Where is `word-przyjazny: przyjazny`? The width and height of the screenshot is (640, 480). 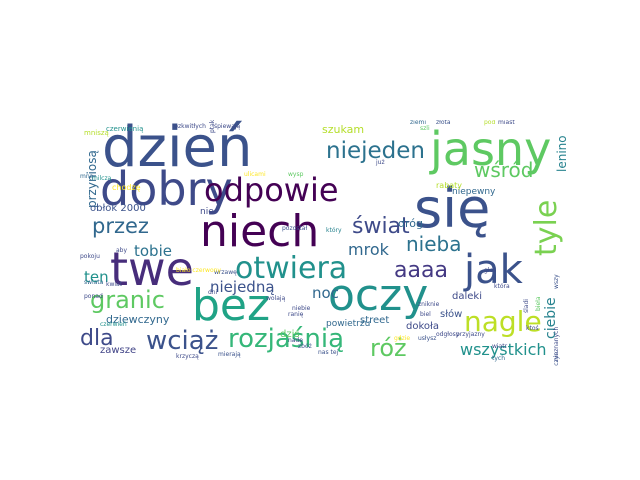 word-przyjazny: przyjazny is located at coordinates (470, 334).